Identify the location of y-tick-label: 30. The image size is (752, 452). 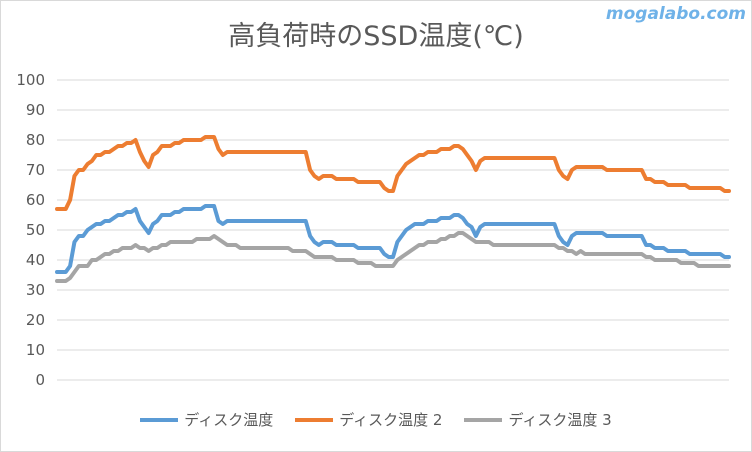
(35, 290).